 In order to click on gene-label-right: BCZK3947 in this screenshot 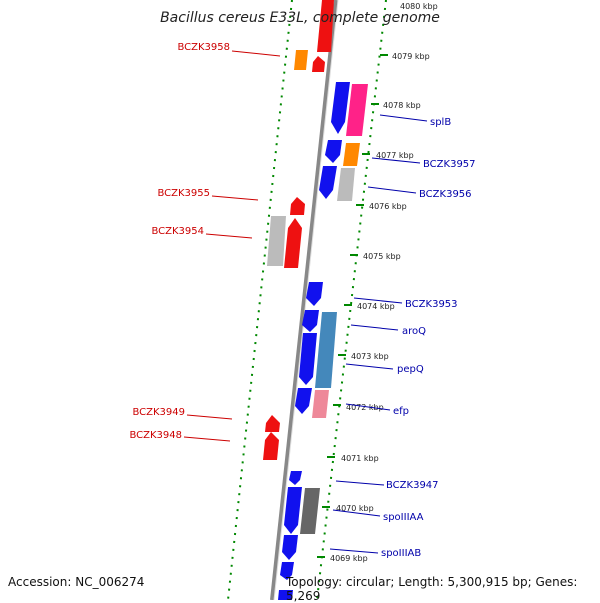, I will do `click(412, 485)`.